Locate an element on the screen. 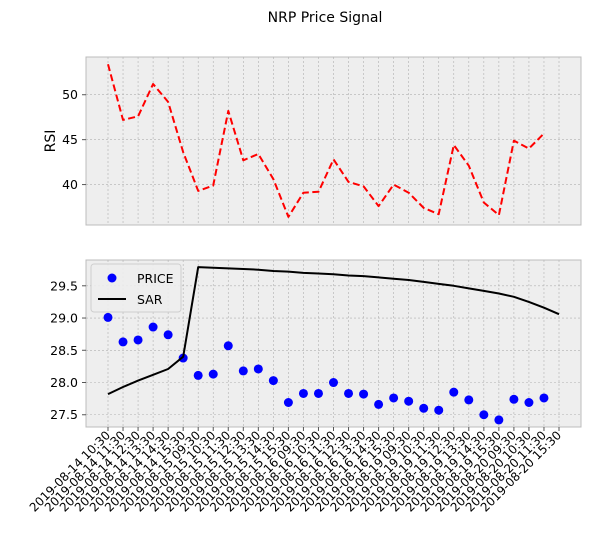  chart-title: NRP Price Signal is located at coordinates (325, 18).